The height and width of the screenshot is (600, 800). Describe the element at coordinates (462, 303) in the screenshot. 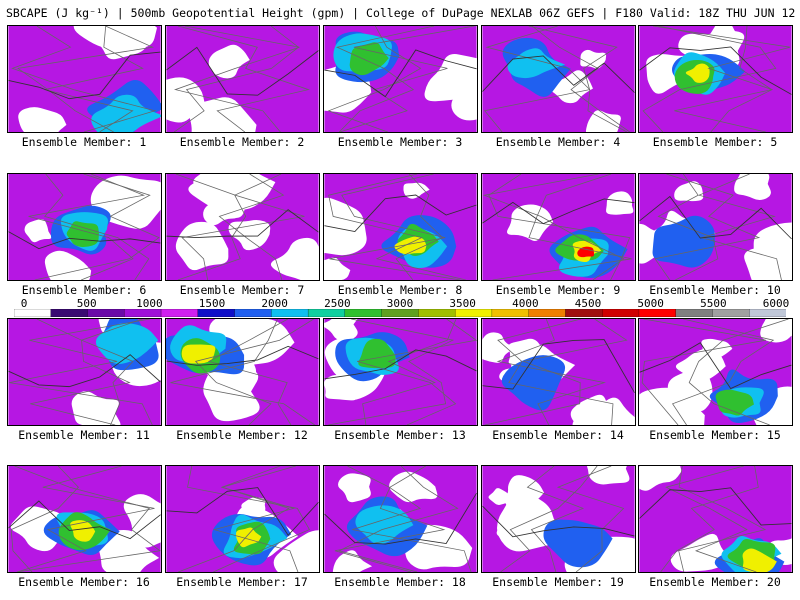

I see `colorbar-tick-label: 3500` at that location.